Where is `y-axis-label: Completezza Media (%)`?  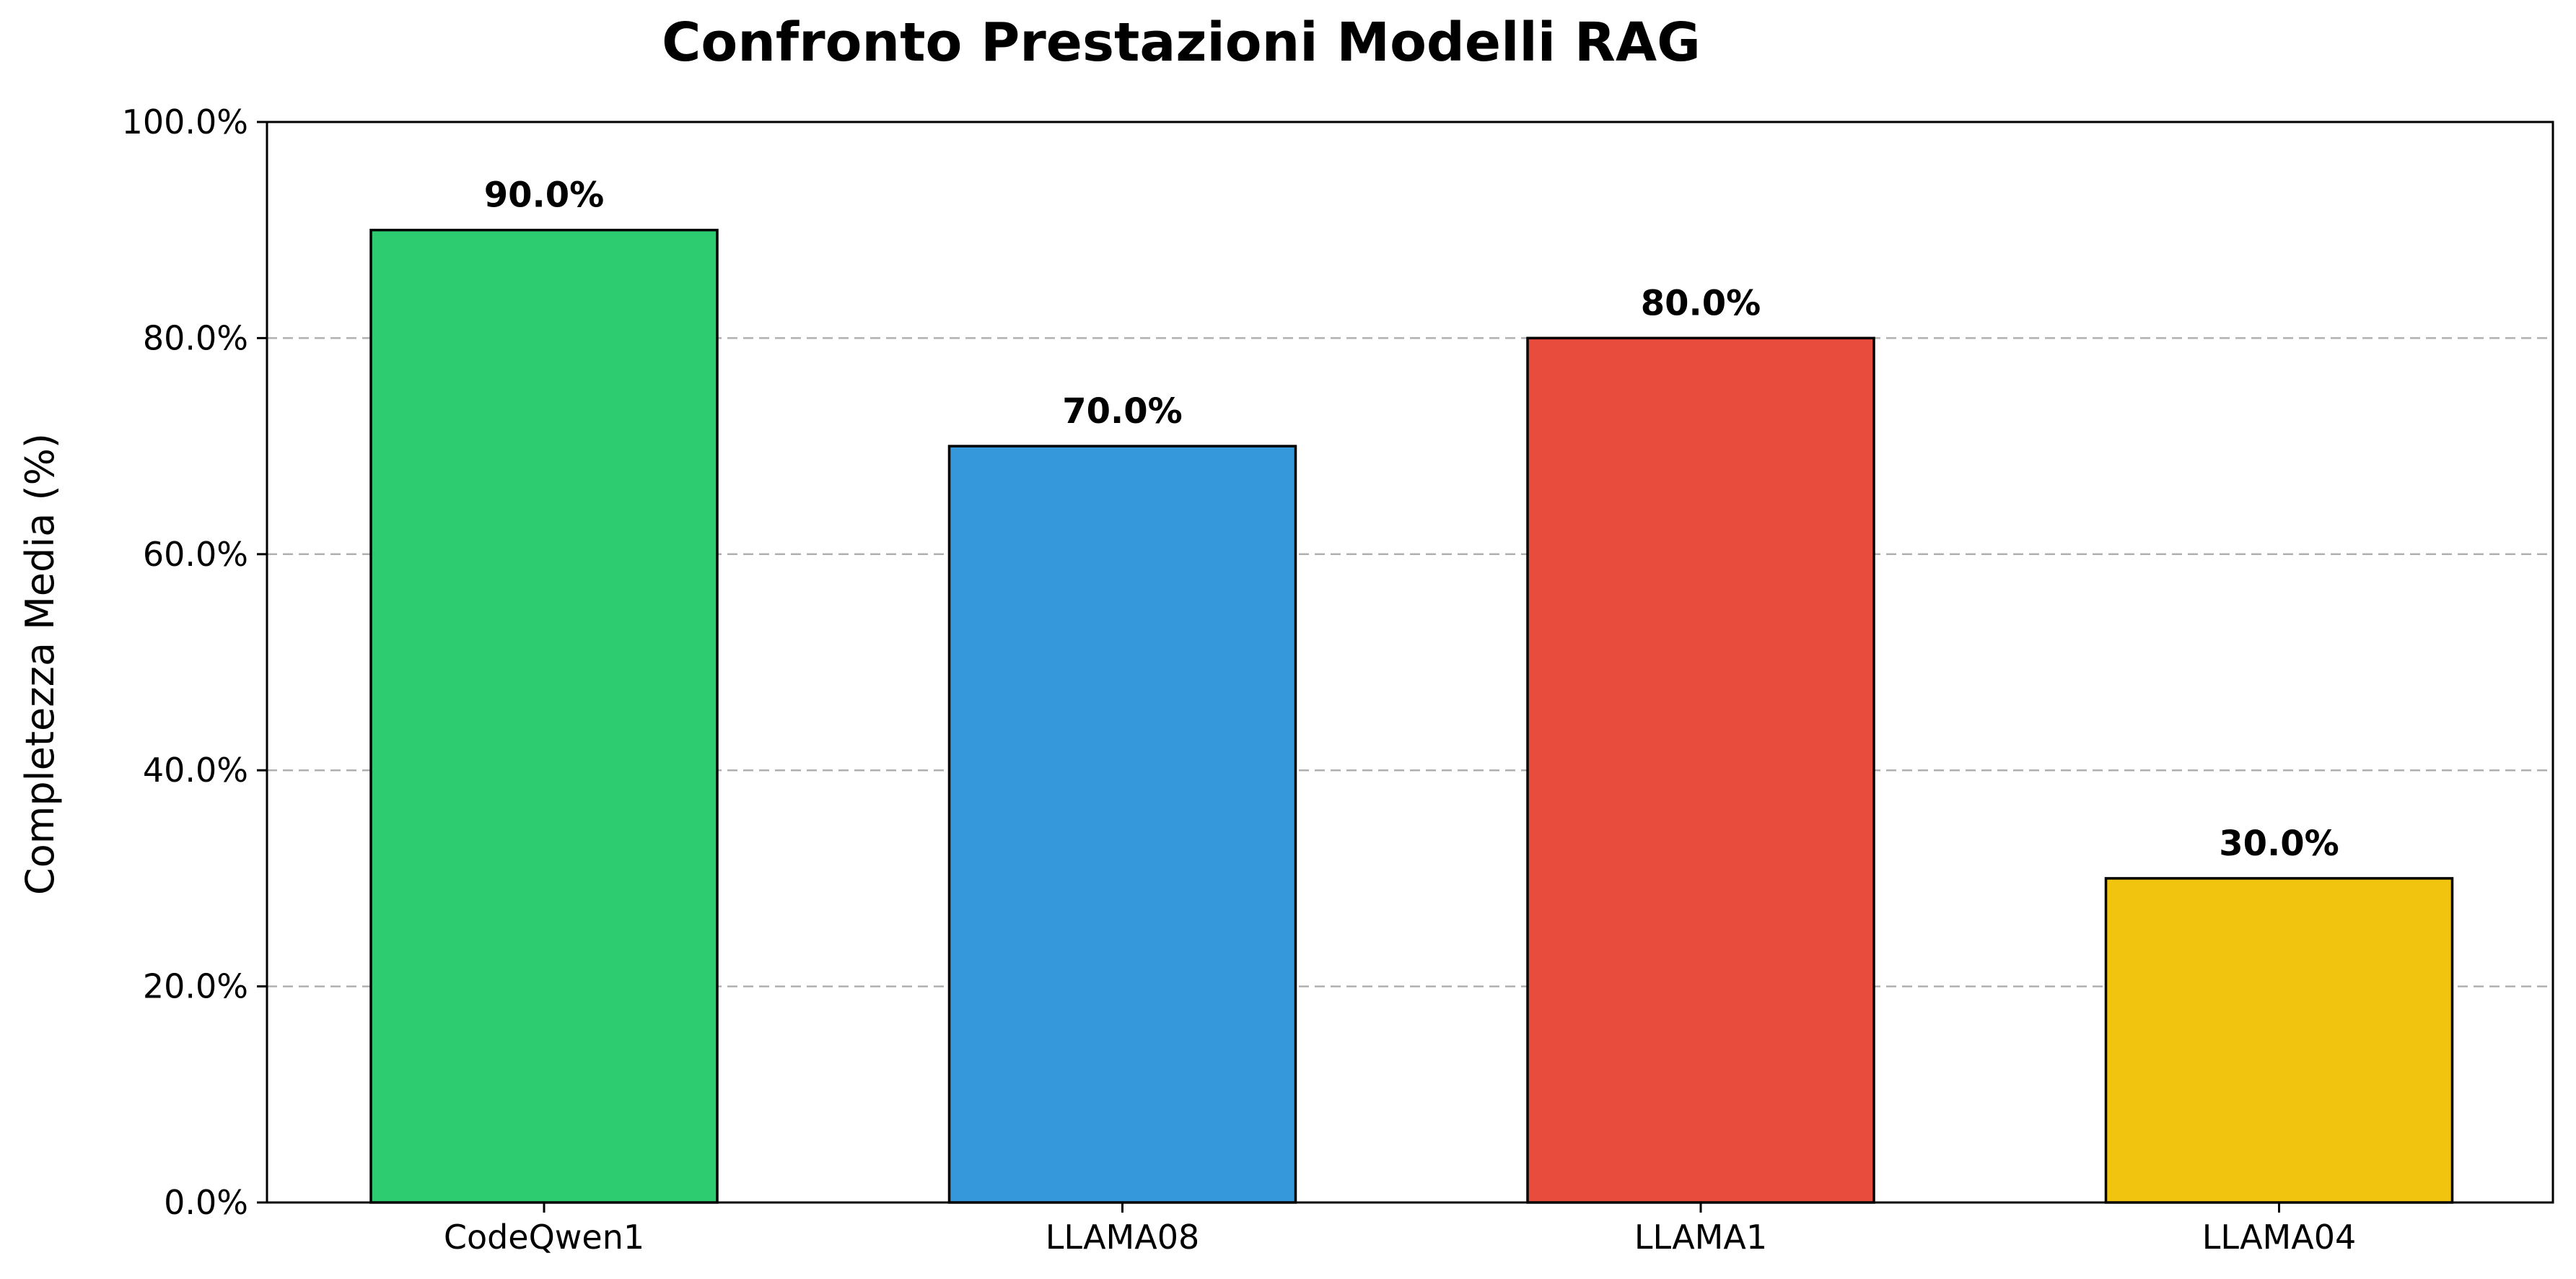
y-axis-label: Completezza Media (%) is located at coordinates (40, 664).